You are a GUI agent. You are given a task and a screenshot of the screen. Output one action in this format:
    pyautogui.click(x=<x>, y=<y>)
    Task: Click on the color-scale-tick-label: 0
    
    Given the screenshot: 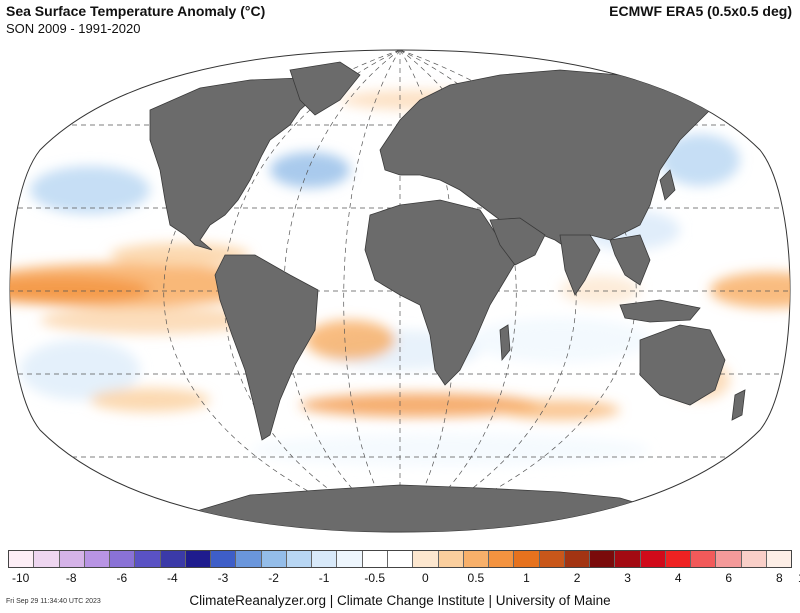 What is the action you would take?
    pyautogui.click(x=425, y=578)
    